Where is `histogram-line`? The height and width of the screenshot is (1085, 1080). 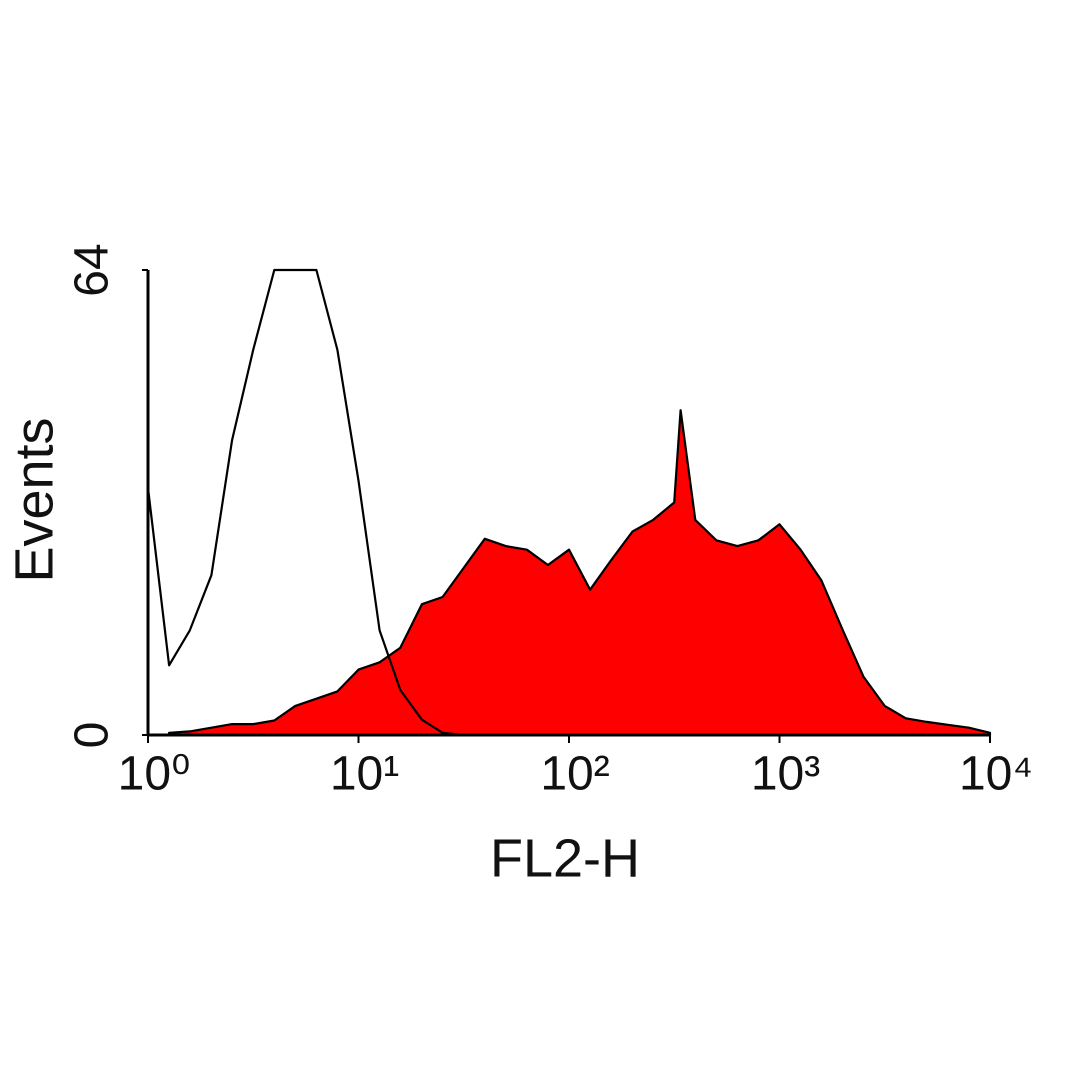
histogram-line is located at coordinates (305, 502).